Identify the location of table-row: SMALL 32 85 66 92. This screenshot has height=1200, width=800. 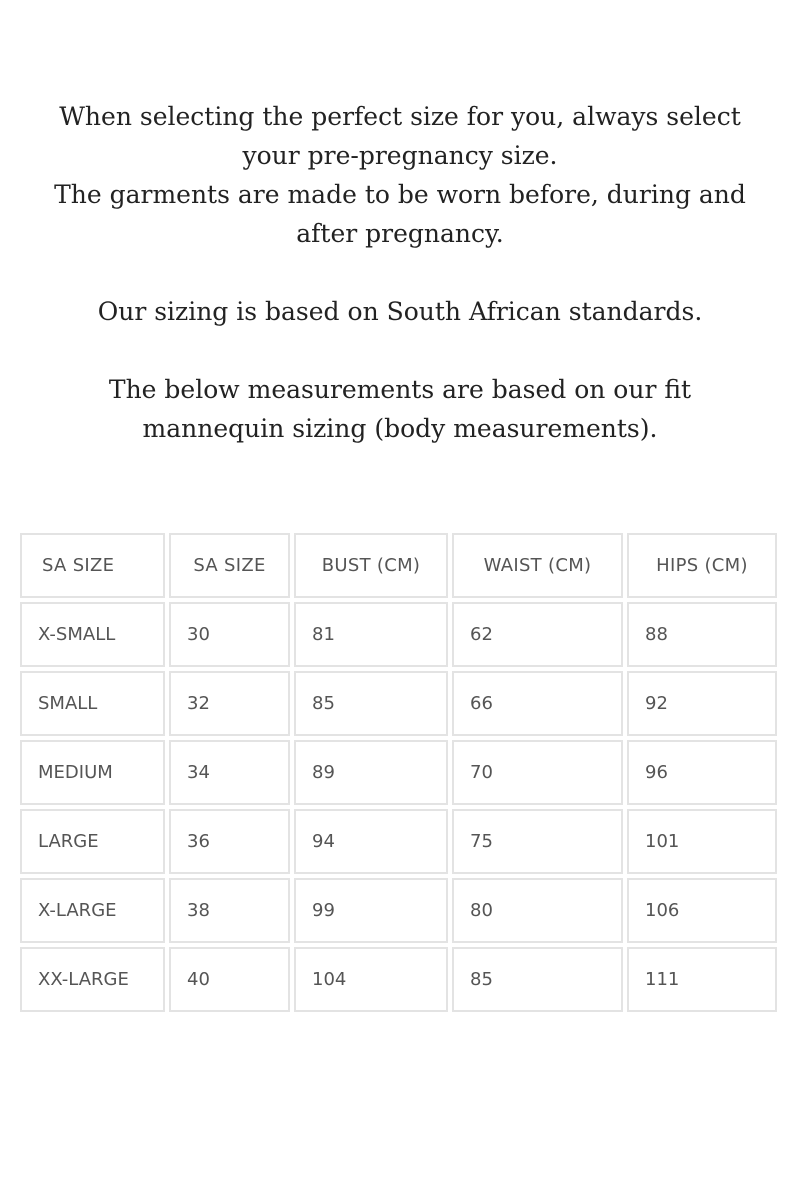
(398, 703).